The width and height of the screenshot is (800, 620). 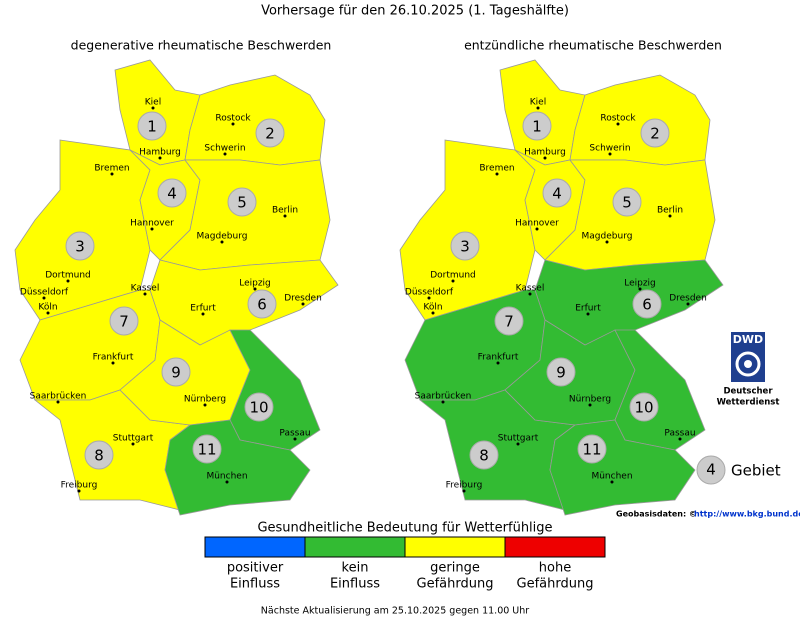 I want to click on legend-label: geringe, so click(x=455, y=568).